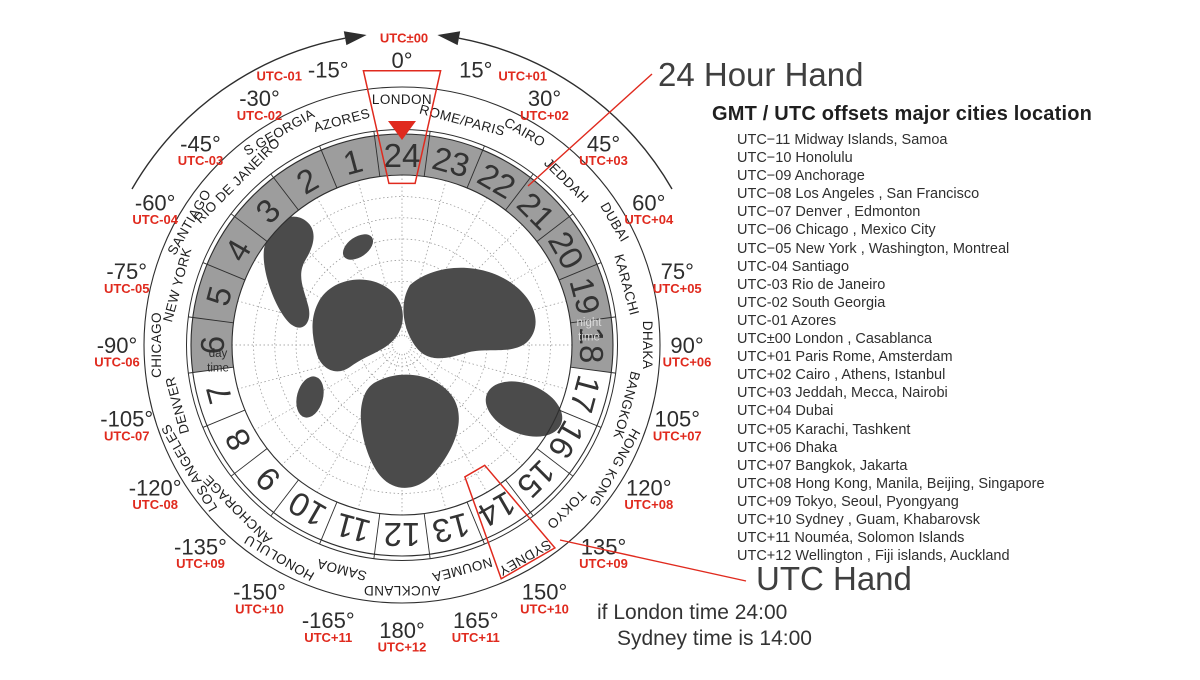  What do you see at coordinates (687, 362) in the screenshot?
I see `utc-offset-label: UTC+06` at bounding box center [687, 362].